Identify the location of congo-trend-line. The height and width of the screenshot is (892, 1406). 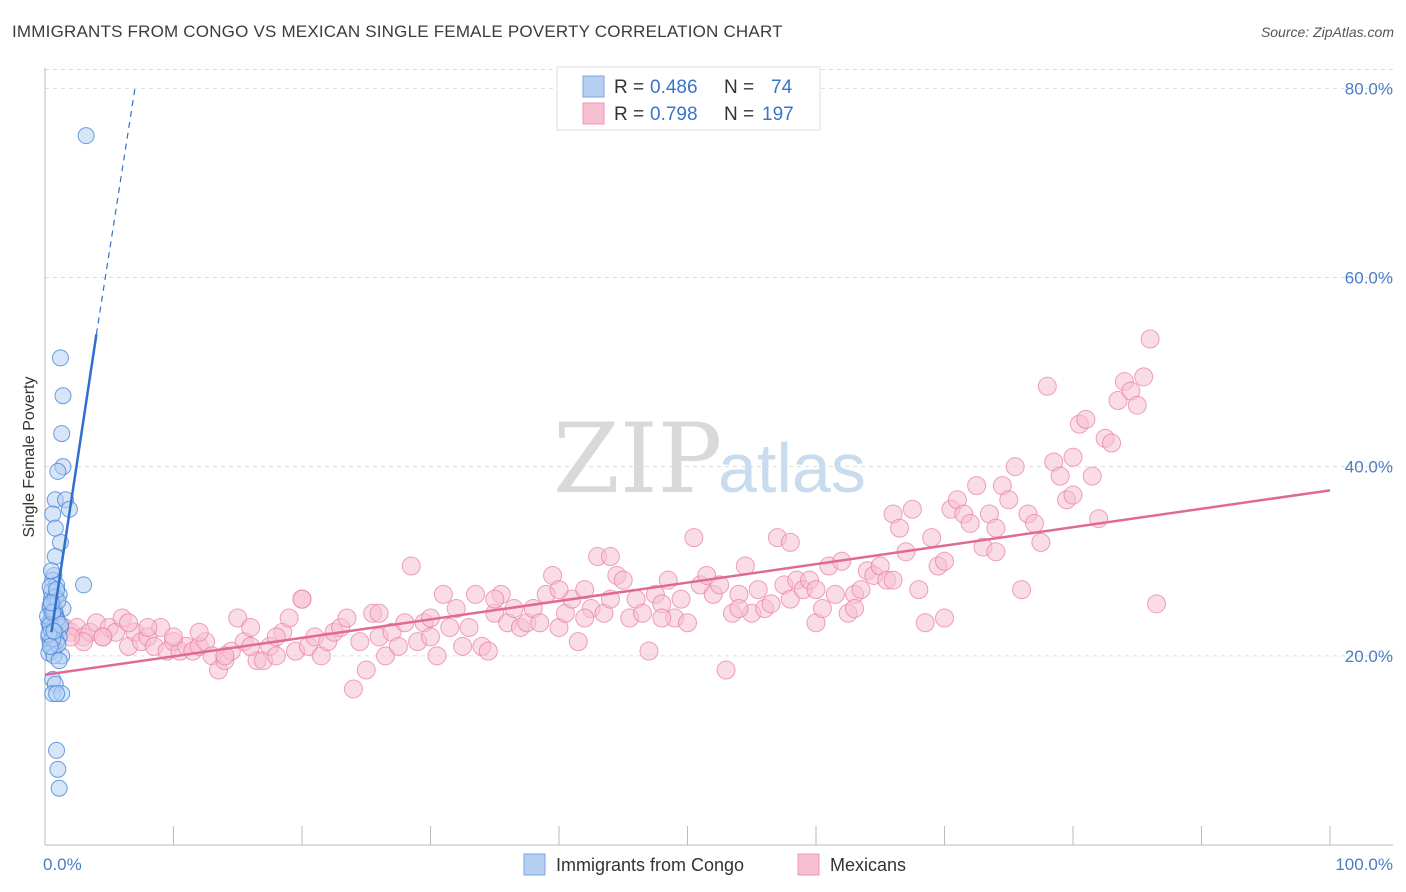
(74, 483).